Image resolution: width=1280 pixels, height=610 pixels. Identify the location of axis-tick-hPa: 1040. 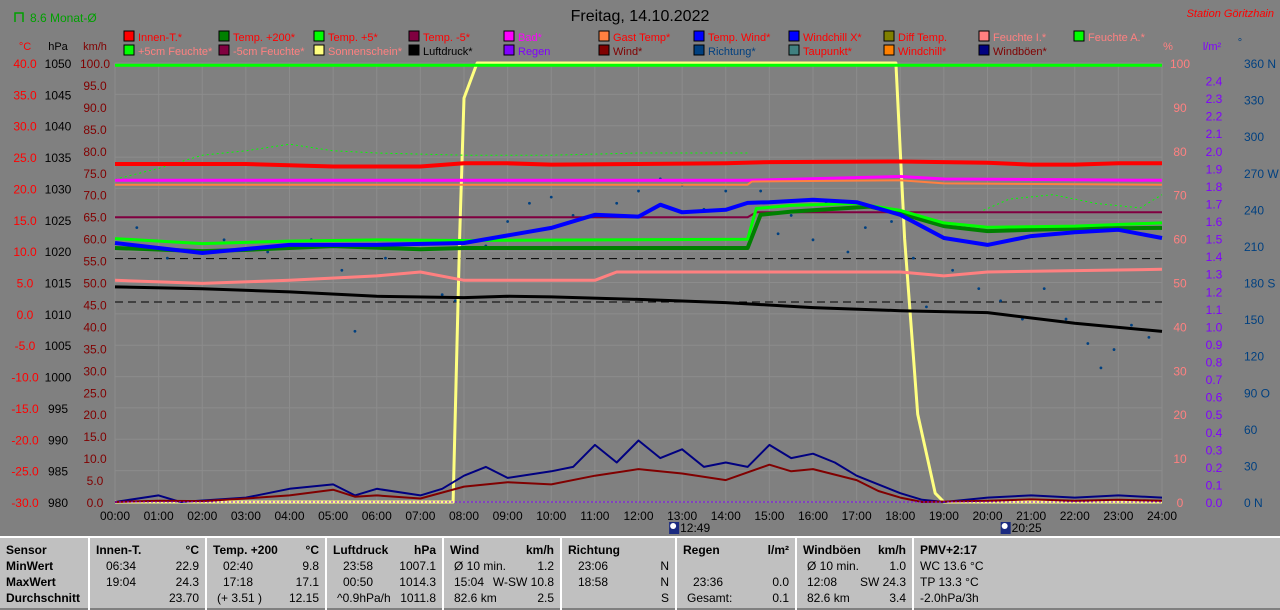
(58, 127).